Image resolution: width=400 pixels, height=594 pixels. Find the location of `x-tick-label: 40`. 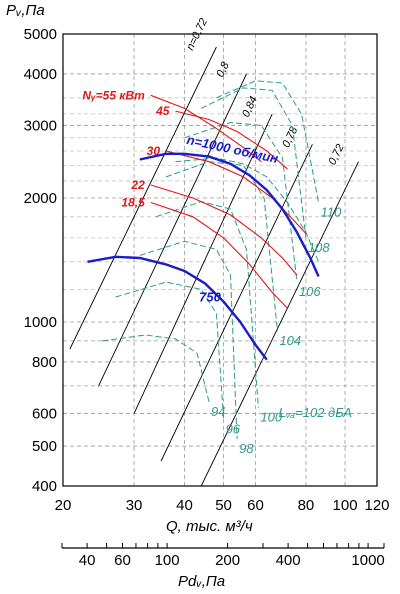

x-tick-label: 40 is located at coordinates (184, 505).